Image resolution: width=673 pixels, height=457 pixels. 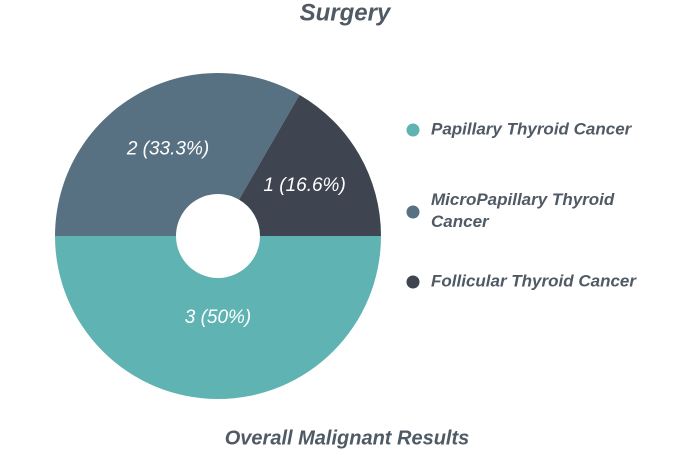 I want to click on chart-title: Surgery, so click(x=346, y=13).